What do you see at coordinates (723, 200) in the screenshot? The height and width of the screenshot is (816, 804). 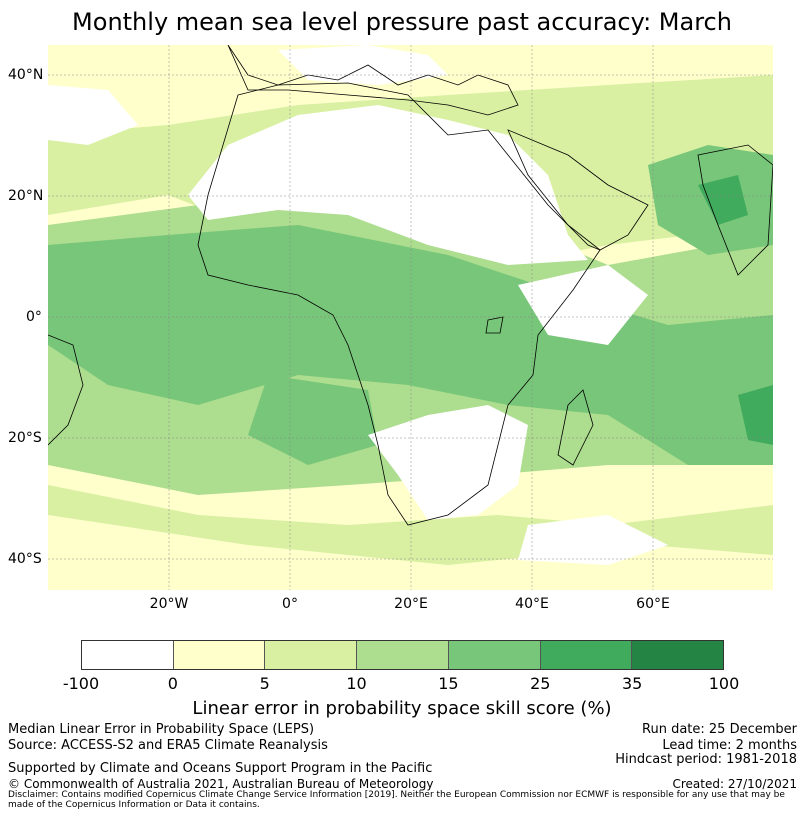 I see `region-dark-green-india` at bounding box center [723, 200].